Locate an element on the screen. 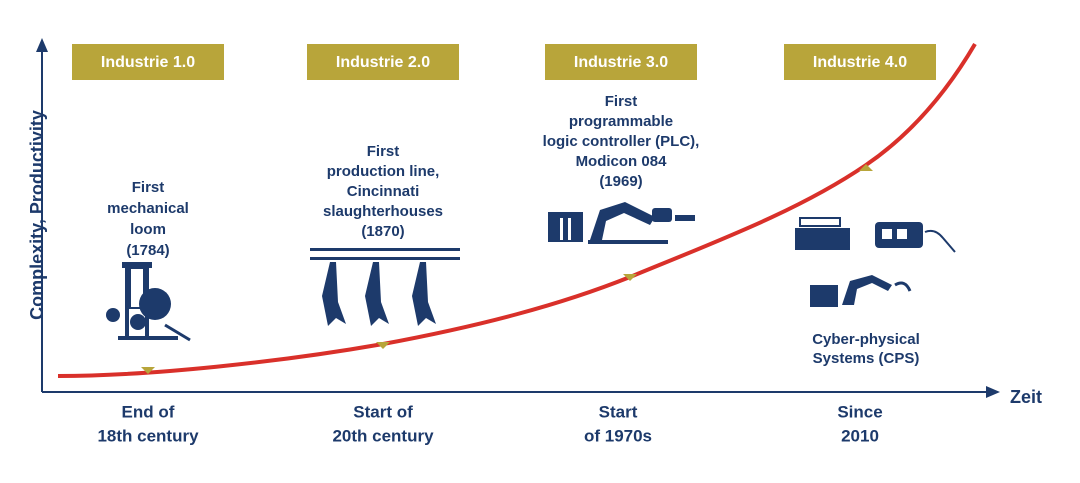 Image resolution: width=1080 pixels, height=483 pixels. stage-label: Industrie 1.0 is located at coordinates (148, 62).